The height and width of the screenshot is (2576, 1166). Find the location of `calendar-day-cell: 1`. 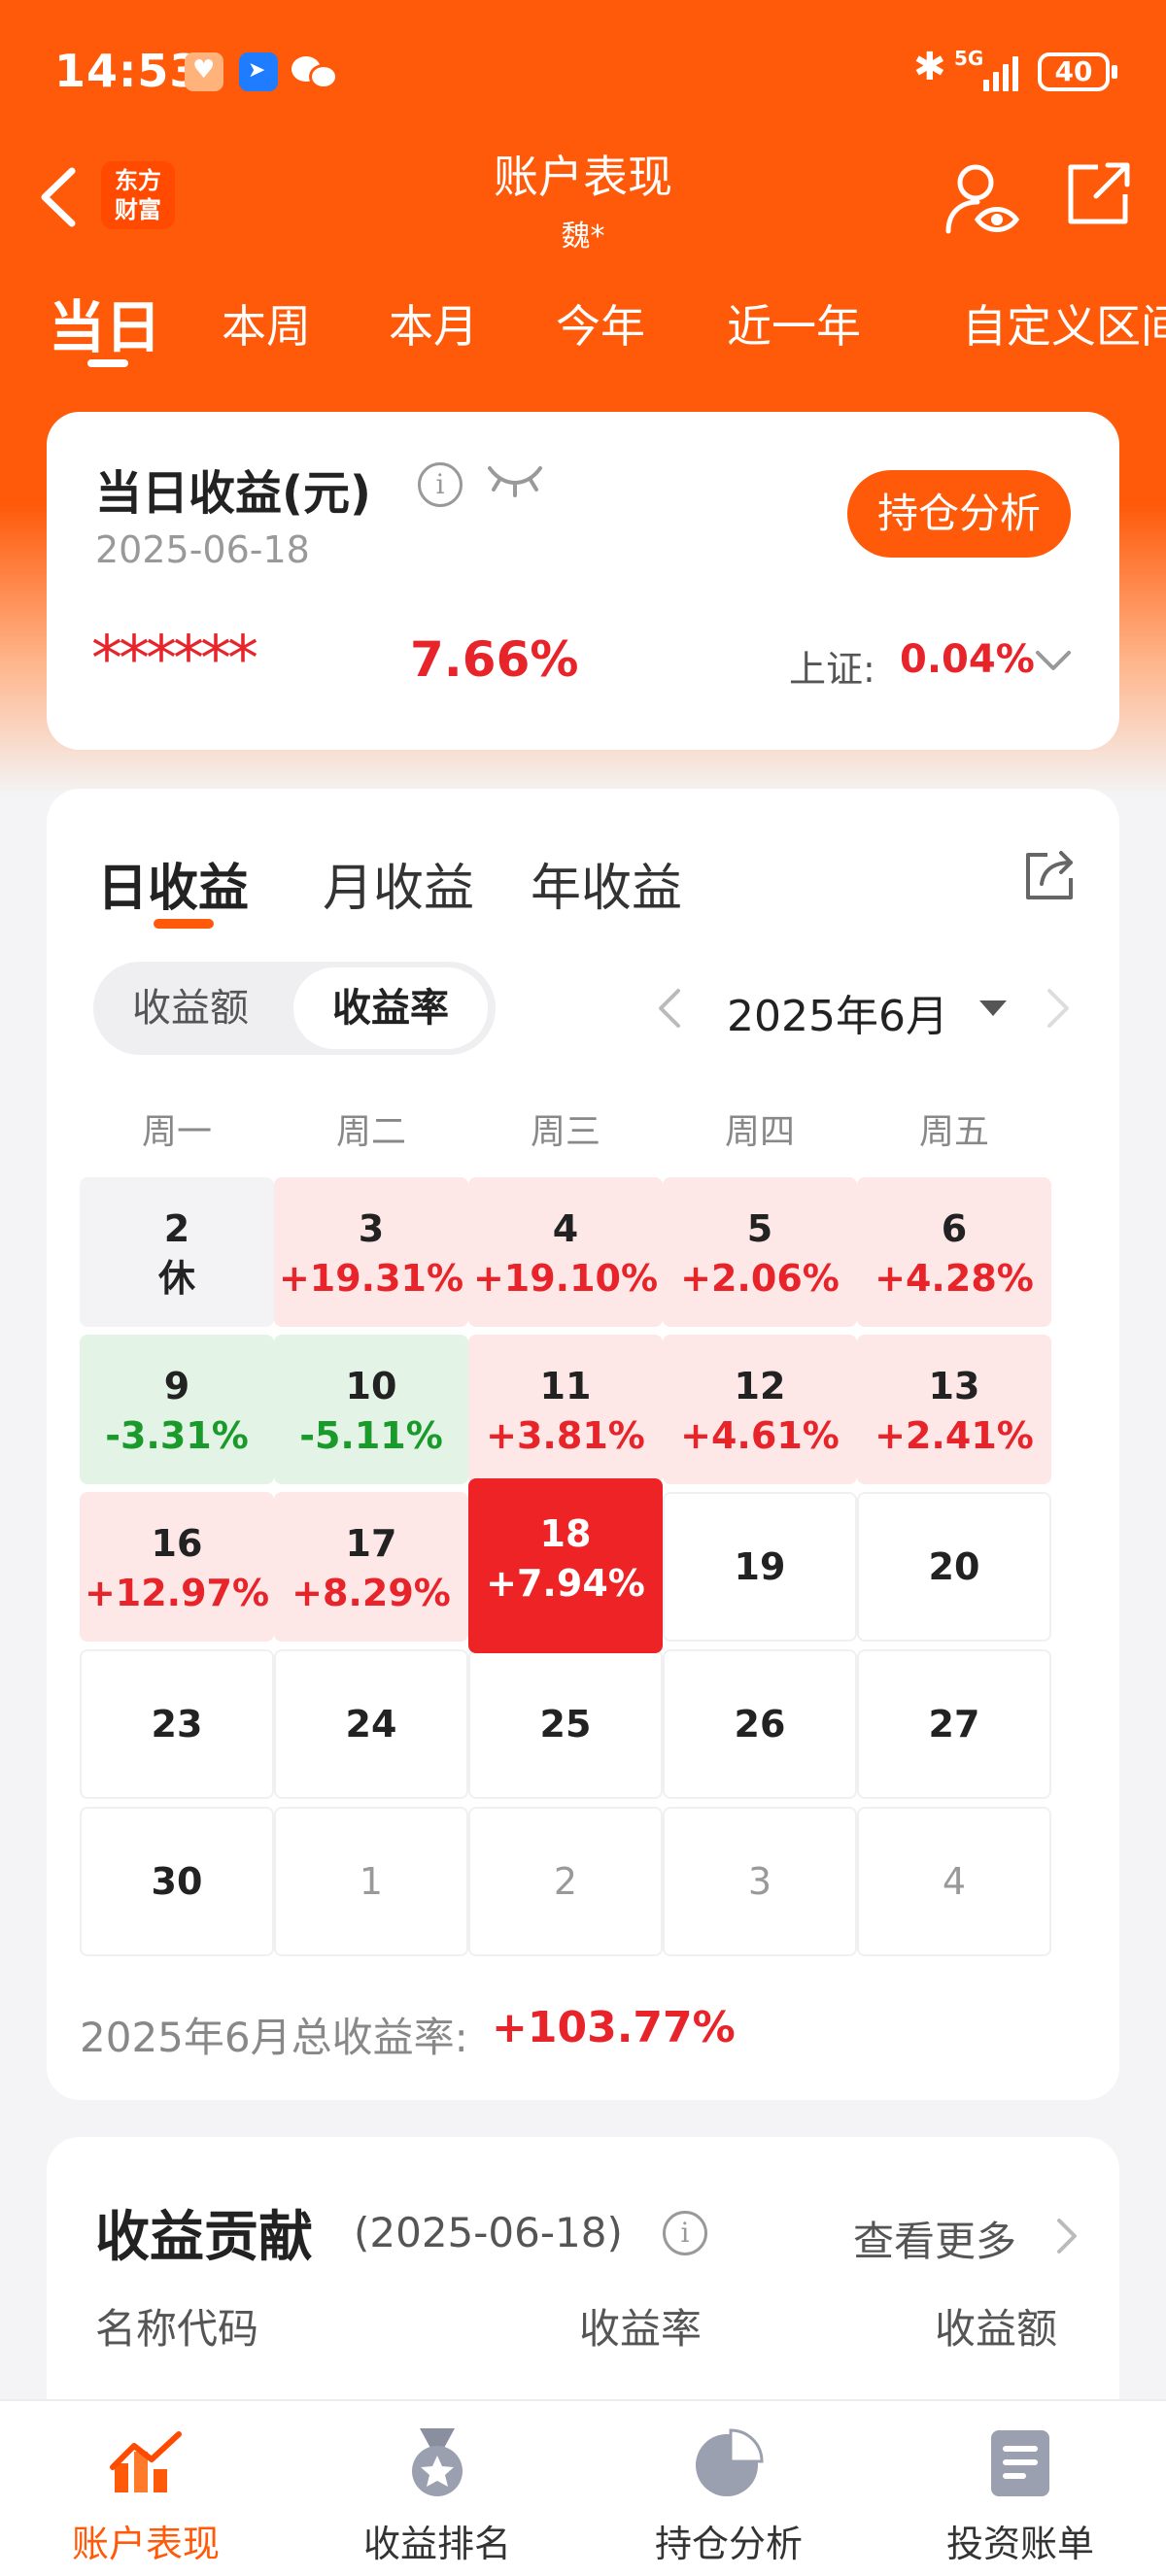

calendar-day-cell: 1 is located at coordinates (371, 1881).